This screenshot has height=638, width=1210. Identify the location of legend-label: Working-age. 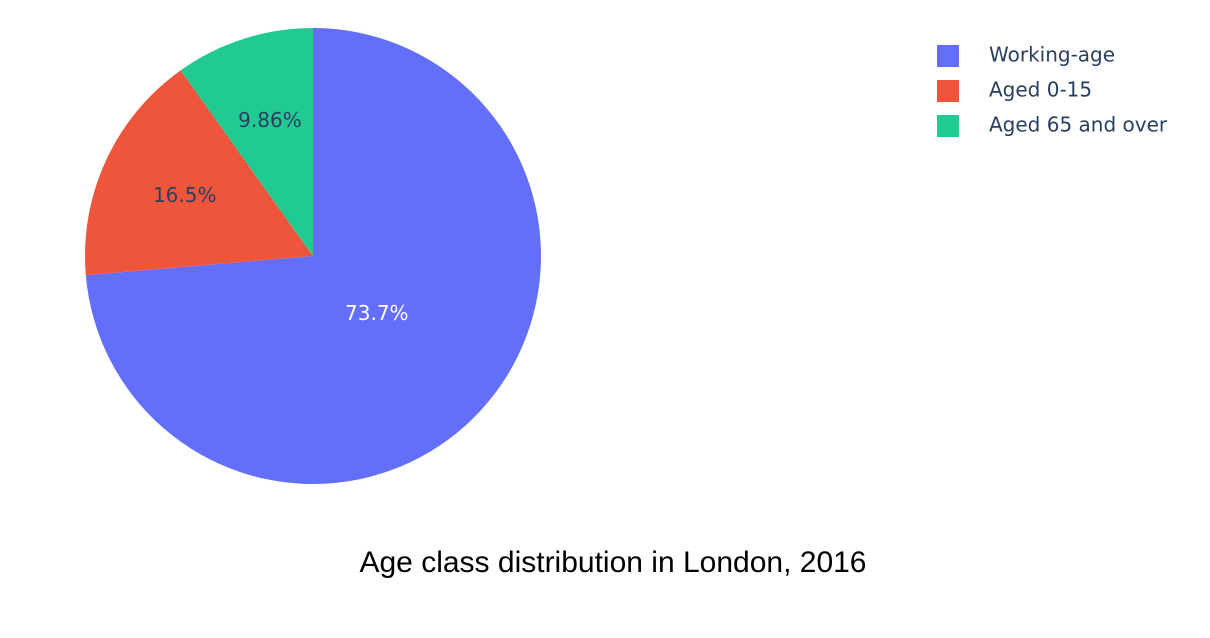
(1052, 55).